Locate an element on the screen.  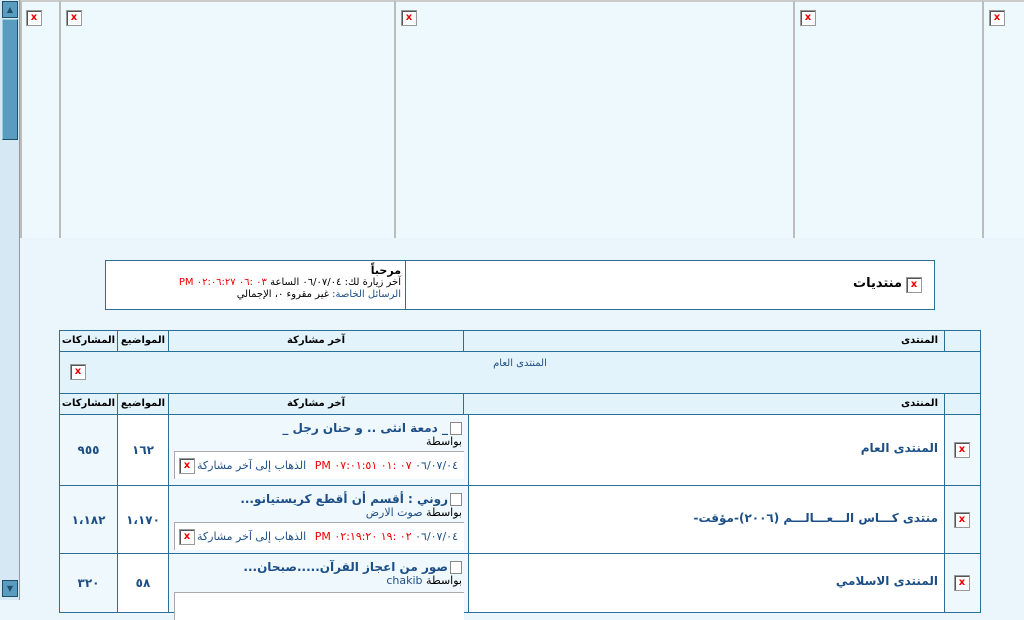
forum-name-link: المنتدى الاسلامي is located at coordinates (886, 581).